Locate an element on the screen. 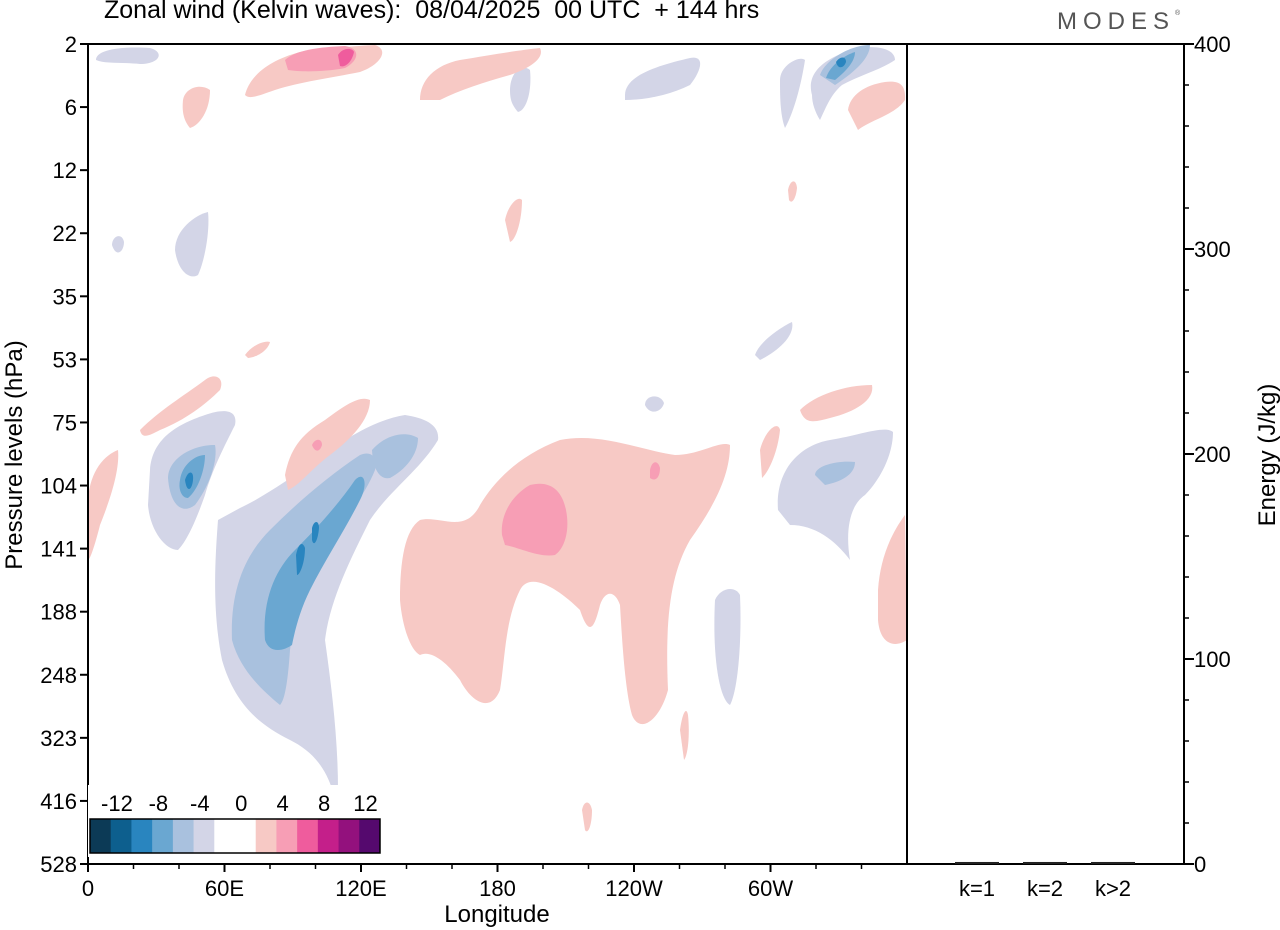 The height and width of the screenshot is (930, 1280). energy-category-label: k>2 is located at coordinates (1113, 888).